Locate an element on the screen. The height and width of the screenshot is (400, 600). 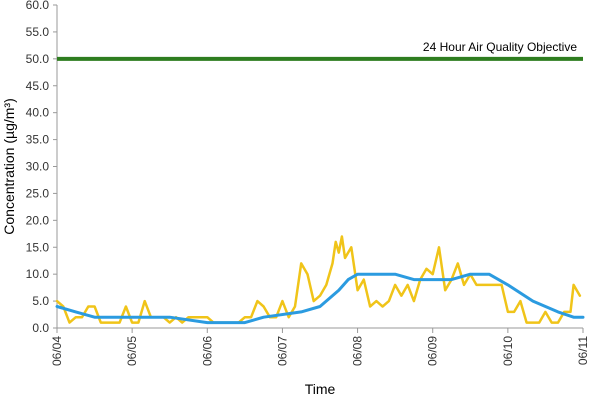
x-tick-label: 06/06 is located at coordinates (207, 351).